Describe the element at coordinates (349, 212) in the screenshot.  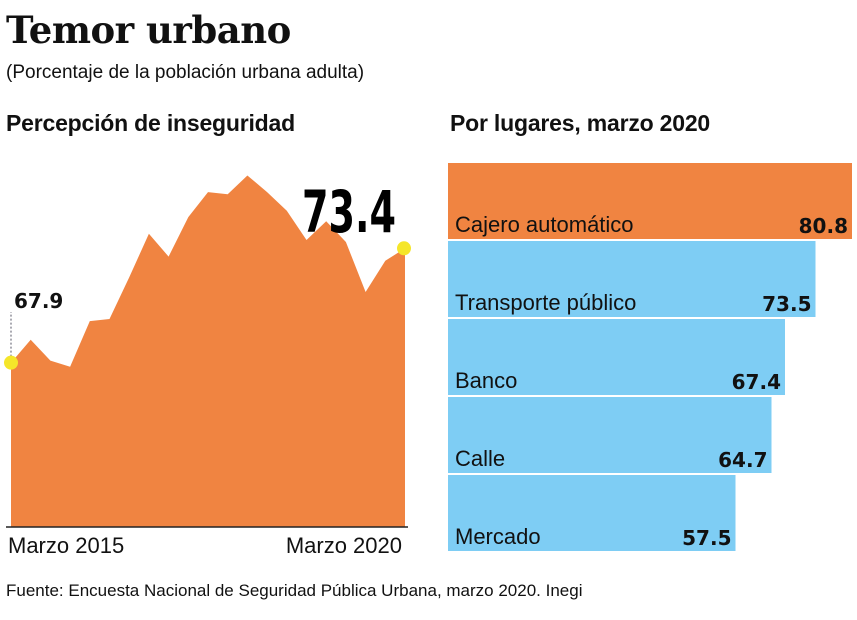
I see `end-value-label: 73.4` at that location.